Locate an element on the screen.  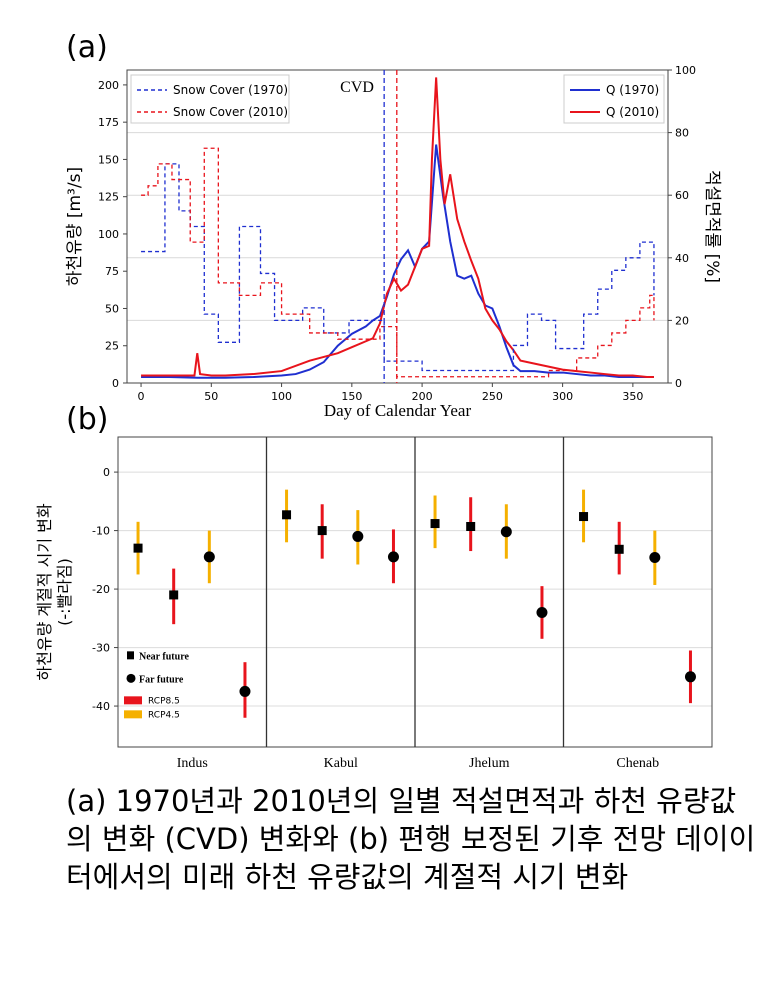
category-label: Kabul is located at coordinates (341, 763).